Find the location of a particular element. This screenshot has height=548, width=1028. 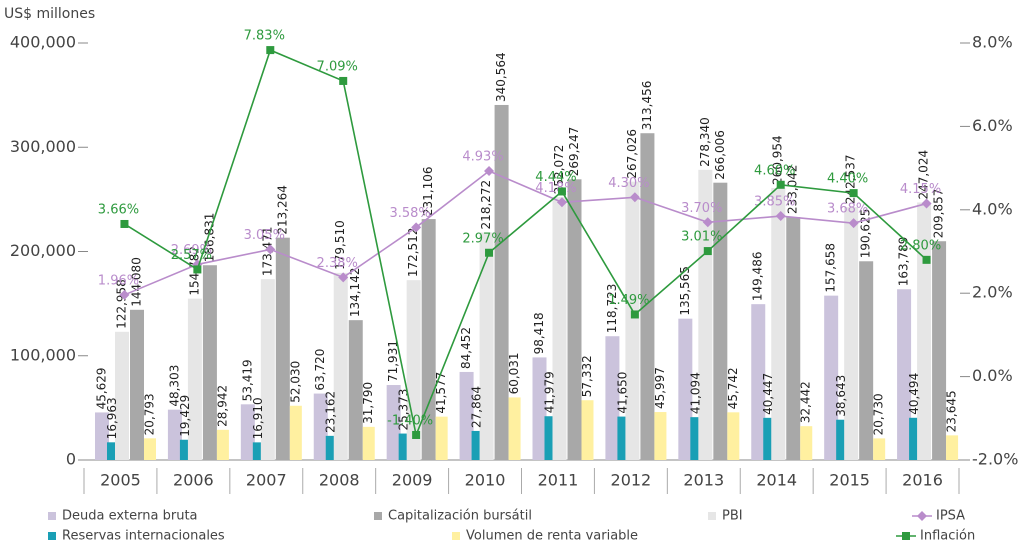

bar-value-label: 179,510 is located at coordinates (340, 245).